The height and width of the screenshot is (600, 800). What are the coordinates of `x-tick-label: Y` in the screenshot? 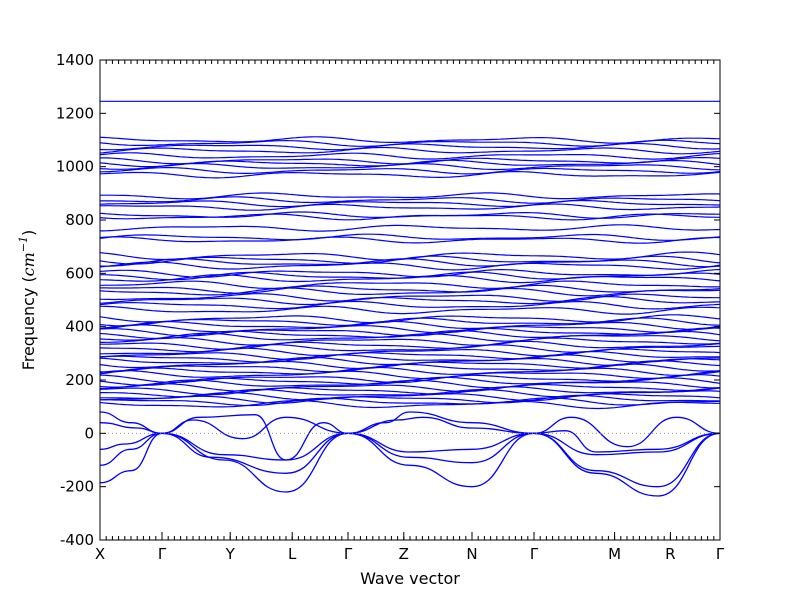 It's located at (230, 554).